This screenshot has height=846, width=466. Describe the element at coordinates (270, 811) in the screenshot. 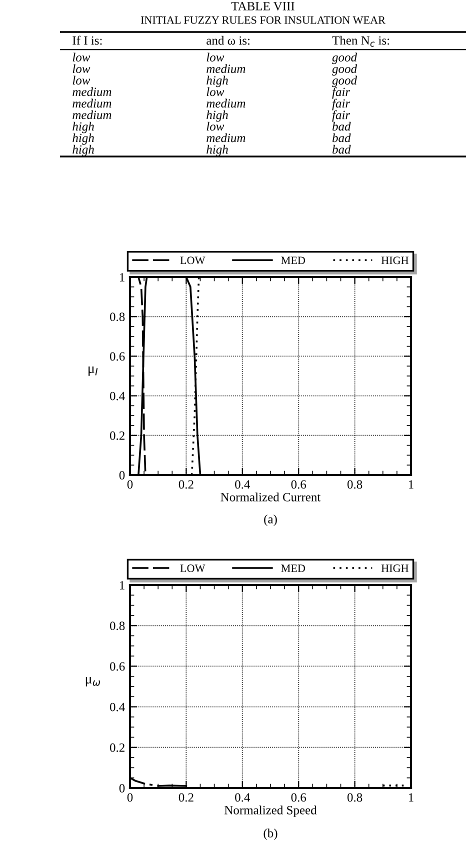

I see `x-axis-title: Normalized Speed` at that location.